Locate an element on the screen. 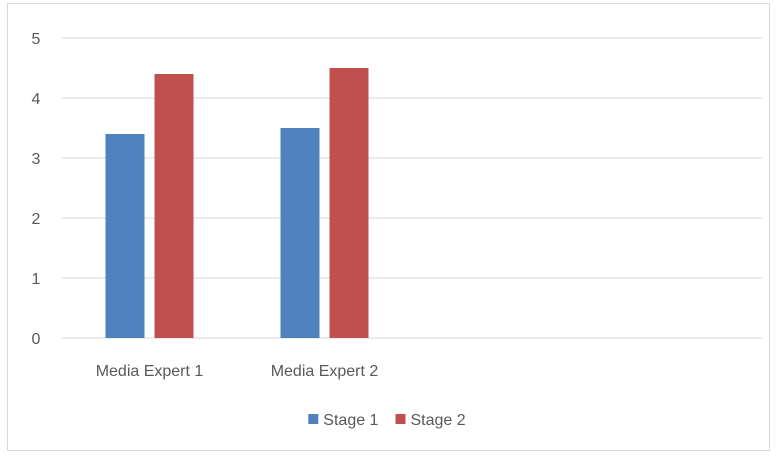  x-category-label-1: Media Expert 2 is located at coordinates (325, 371).